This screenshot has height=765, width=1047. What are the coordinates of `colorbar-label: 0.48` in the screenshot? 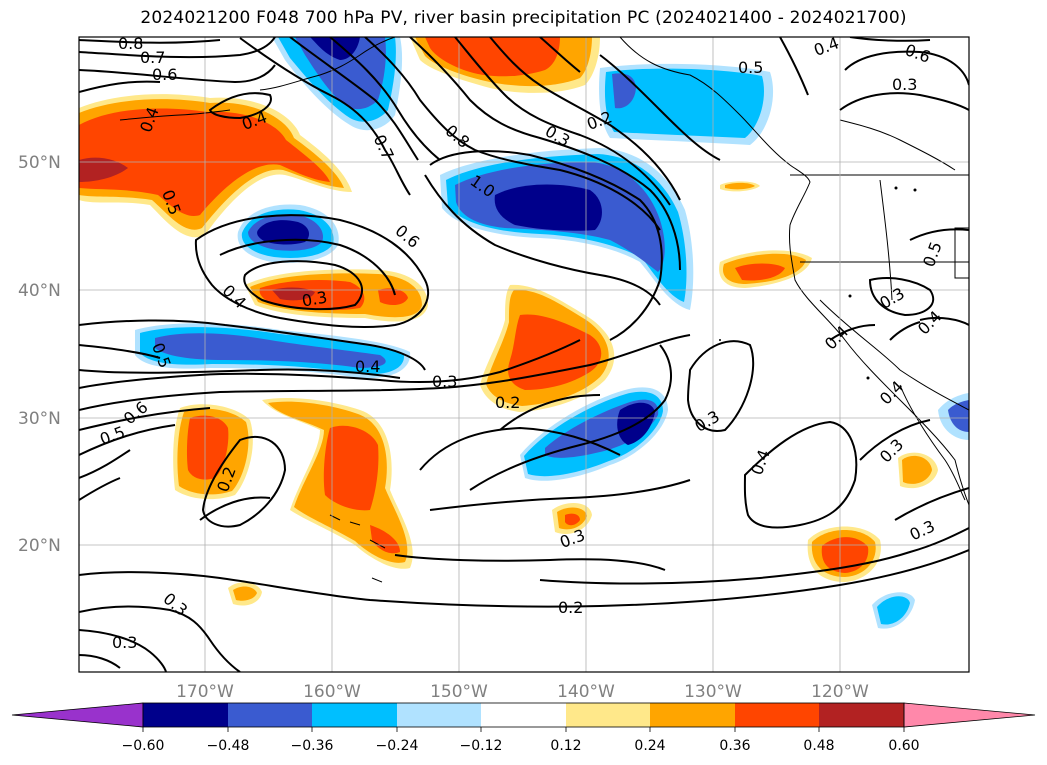 It's located at (818, 746).